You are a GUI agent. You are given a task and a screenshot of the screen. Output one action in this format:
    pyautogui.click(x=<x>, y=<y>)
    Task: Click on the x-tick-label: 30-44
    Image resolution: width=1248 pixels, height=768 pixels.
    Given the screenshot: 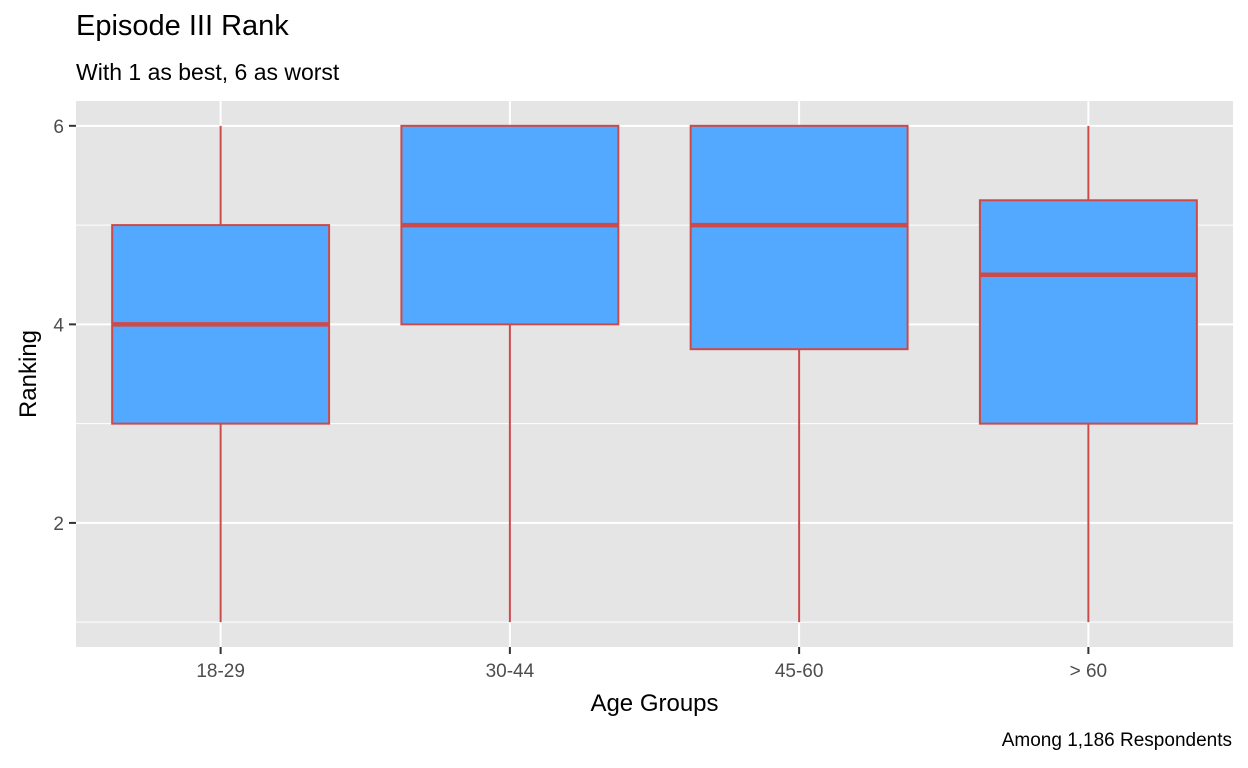 What is the action you would take?
    pyautogui.click(x=510, y=671)
    